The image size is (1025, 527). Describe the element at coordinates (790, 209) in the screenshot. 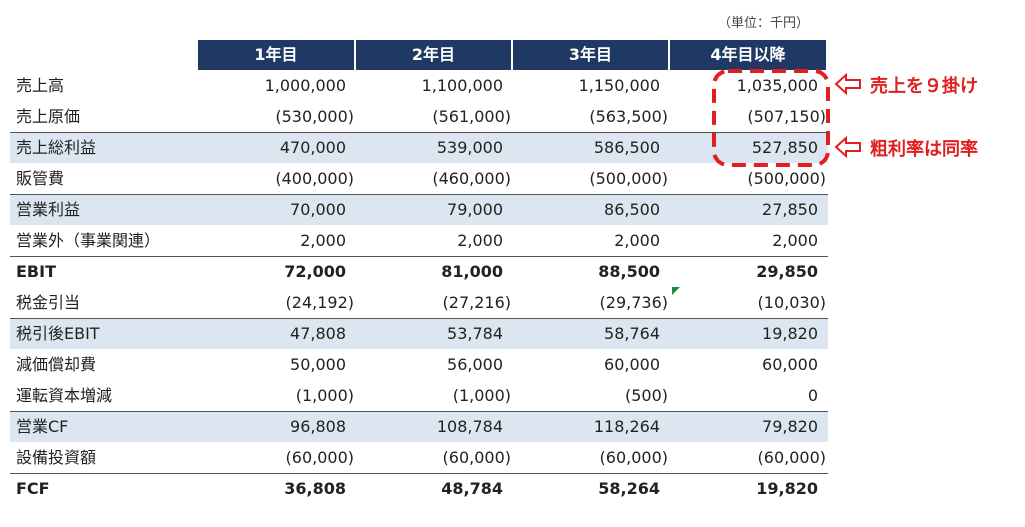

I see `cell-value: 27,850` at that location.